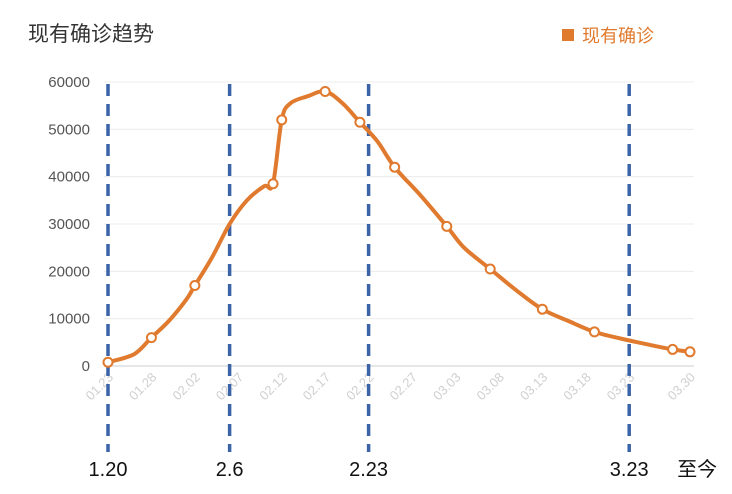 The height and width of the screenshot is (494, 732). I want to click on chart-legend: 现有确诊, so click(608, 35).